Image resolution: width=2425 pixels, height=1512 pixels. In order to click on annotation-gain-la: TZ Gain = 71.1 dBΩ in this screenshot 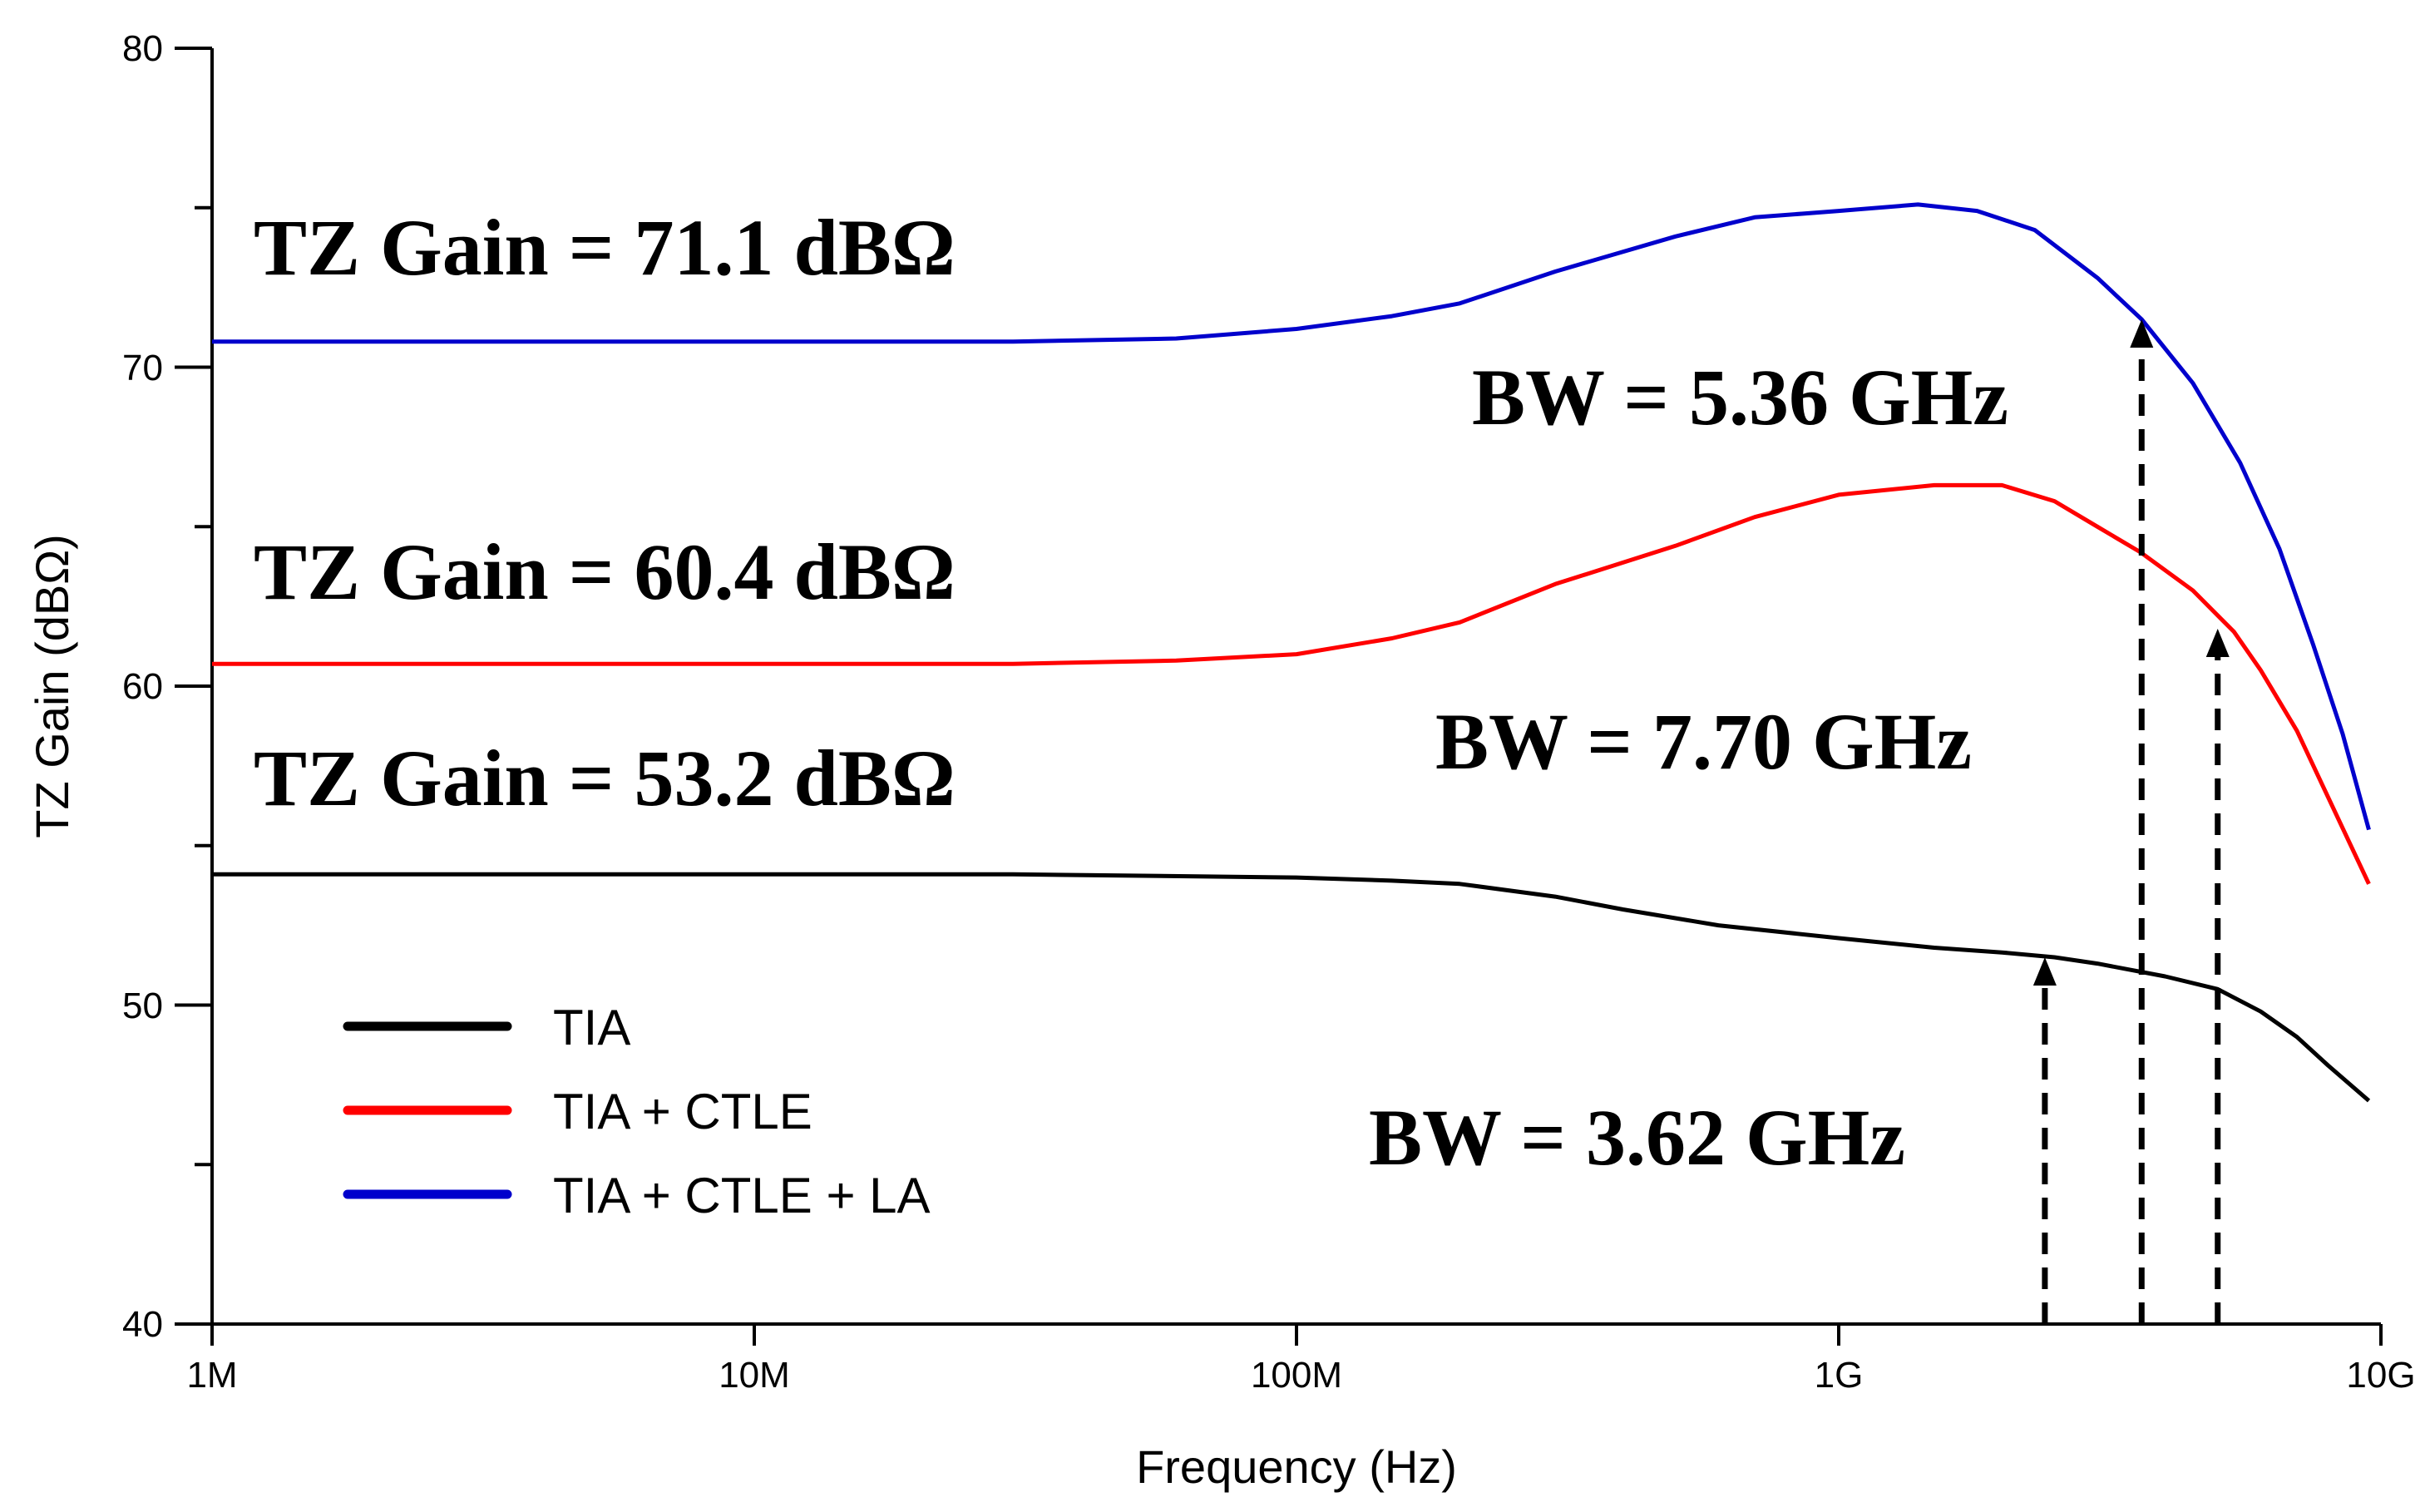, I will do `click(605, 247)`.